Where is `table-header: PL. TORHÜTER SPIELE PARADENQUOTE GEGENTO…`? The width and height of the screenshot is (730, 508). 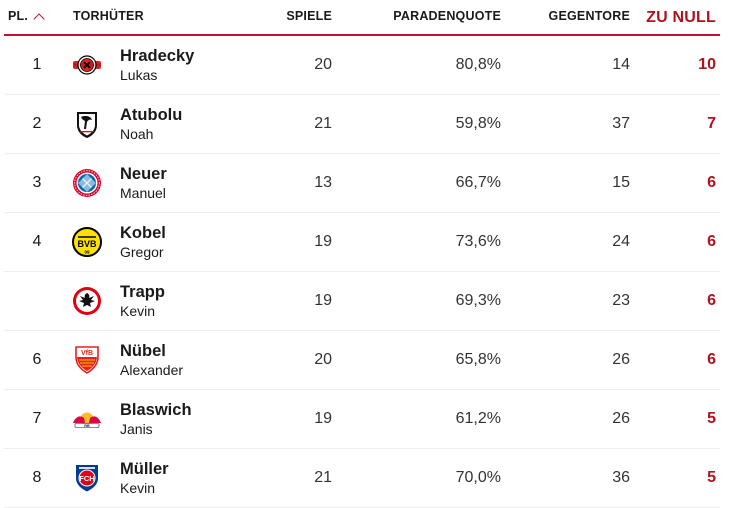 table-header: PL. TORHÜTER SPIELE PARADENQUOTE GEGENTO… is located at coordinates (362, 18).